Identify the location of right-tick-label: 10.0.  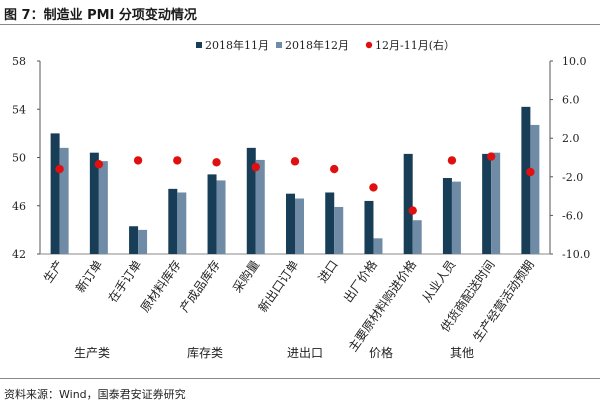
(574, 61).